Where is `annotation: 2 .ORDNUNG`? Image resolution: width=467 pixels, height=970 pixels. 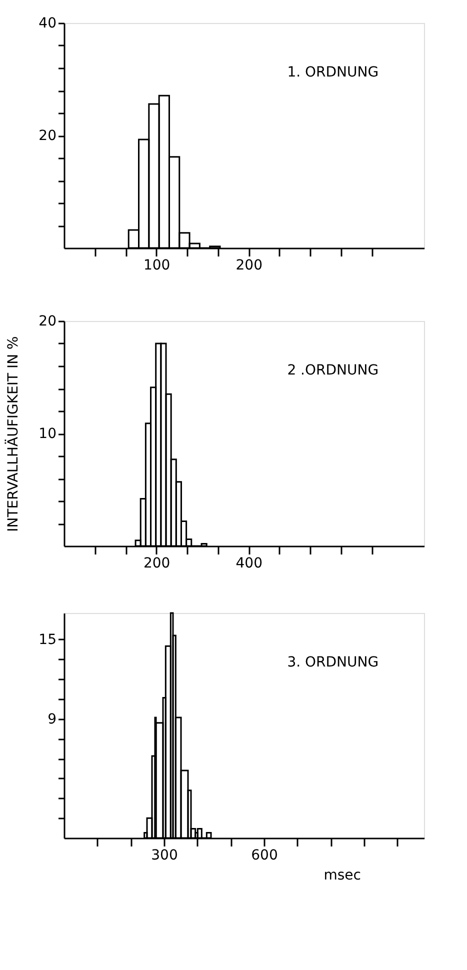
annotation: 2 .ORDNUNG is located at coordinates (333, 370).